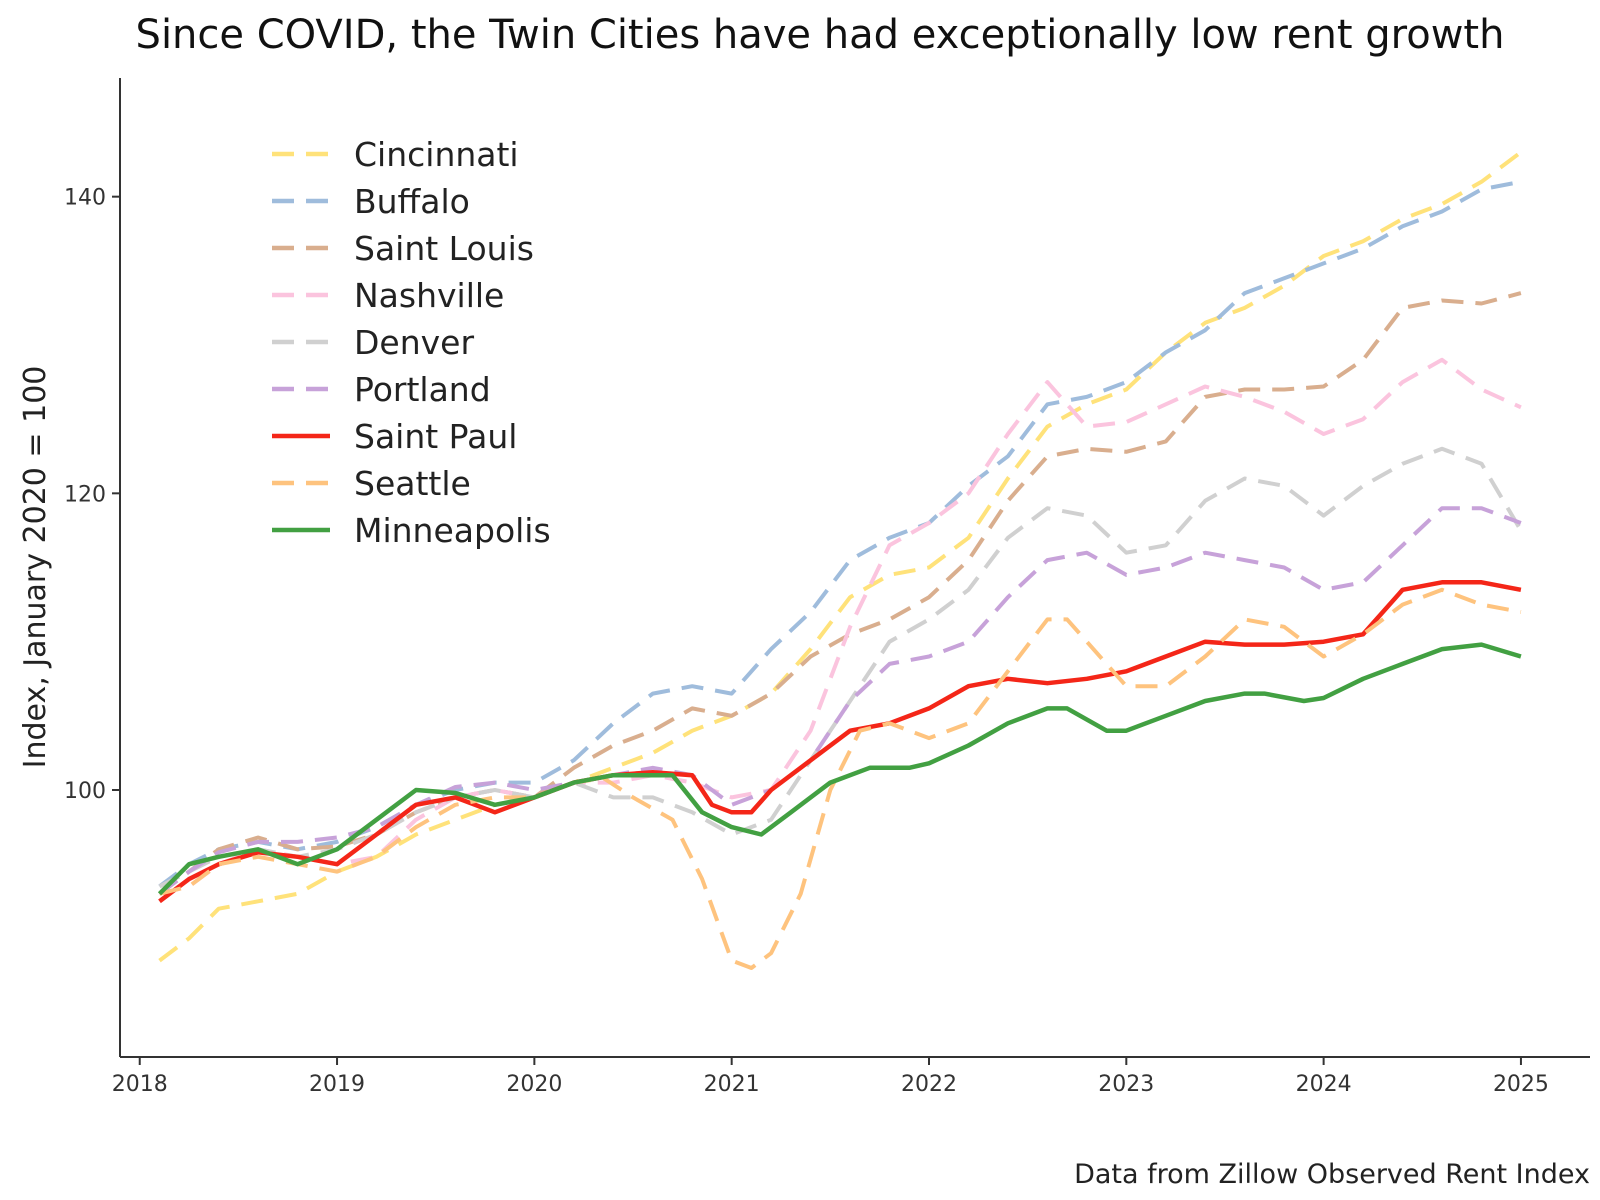  I want to click on legend-label-portland: Portland, so click(422, 389).